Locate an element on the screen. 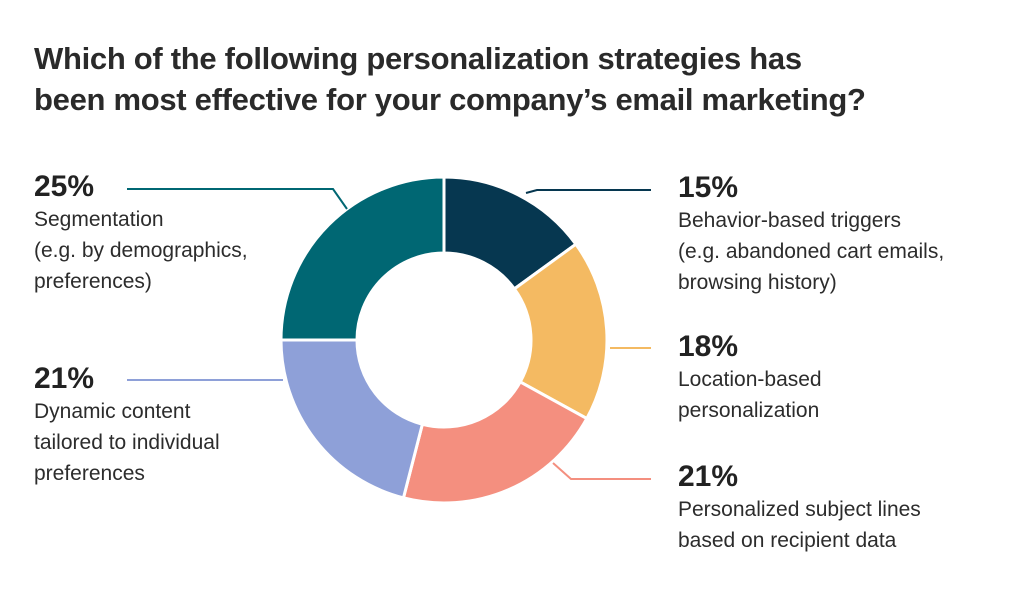 The height and width of the screenshot is (599, 1024). dynamic-text-3: preferences is located at coordinates (89, 473).